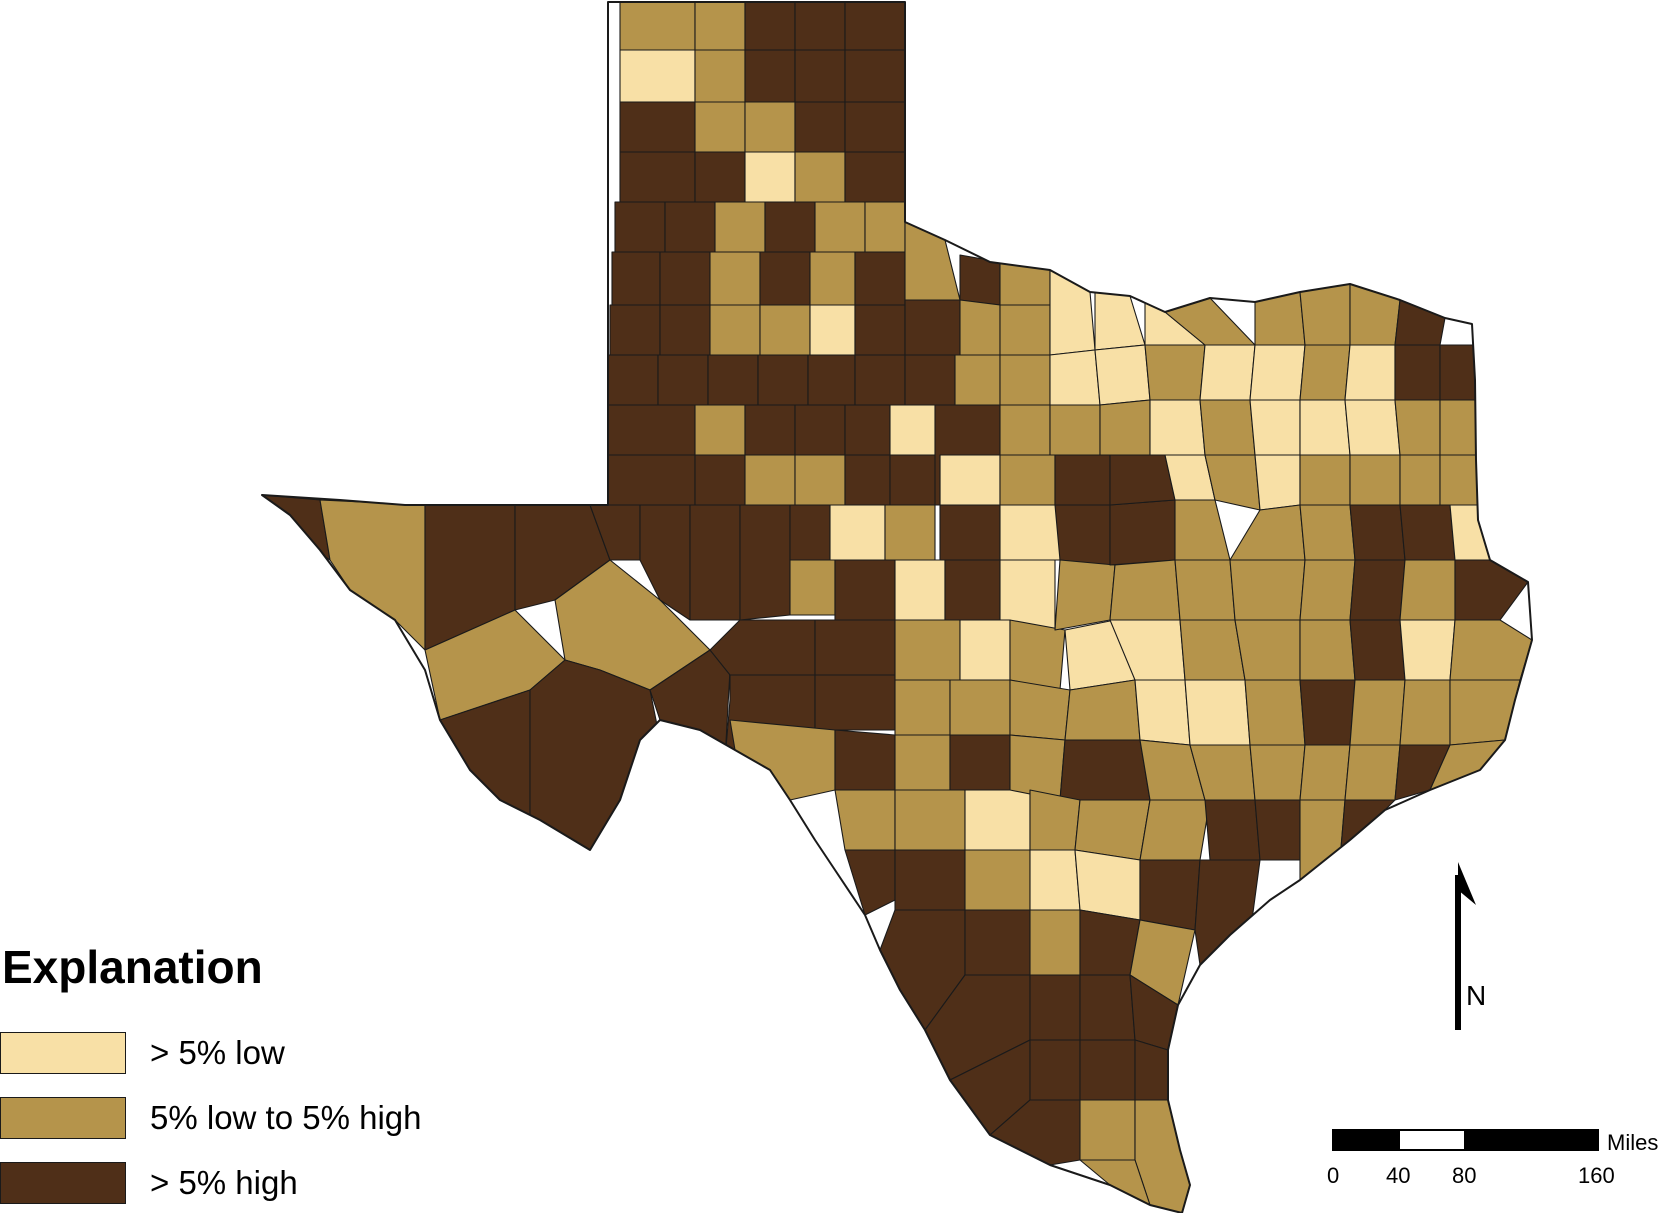 Image resolution: width=1666 pixels, height=1213 pixels. Describe the element at coordinates (63, 1053) in the screenshot. I see `legend-swatch-low` at that location.